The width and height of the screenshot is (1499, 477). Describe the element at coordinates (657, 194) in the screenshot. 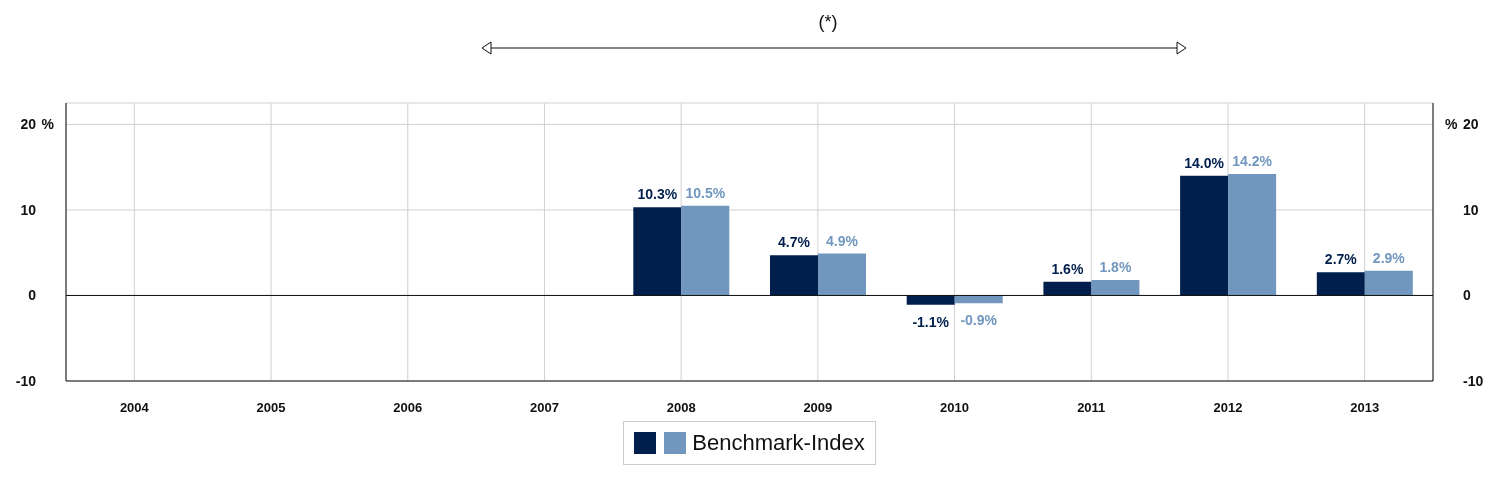

I see `data-label: 10.3%` at that location.